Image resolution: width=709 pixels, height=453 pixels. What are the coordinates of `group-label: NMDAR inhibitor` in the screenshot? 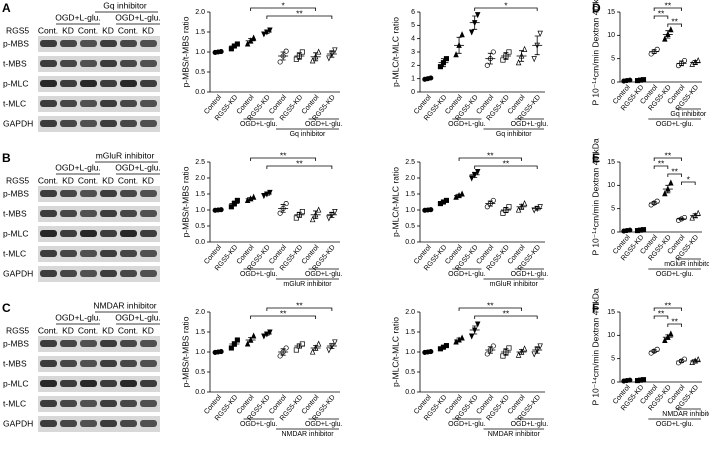 It's located at (514, 434).